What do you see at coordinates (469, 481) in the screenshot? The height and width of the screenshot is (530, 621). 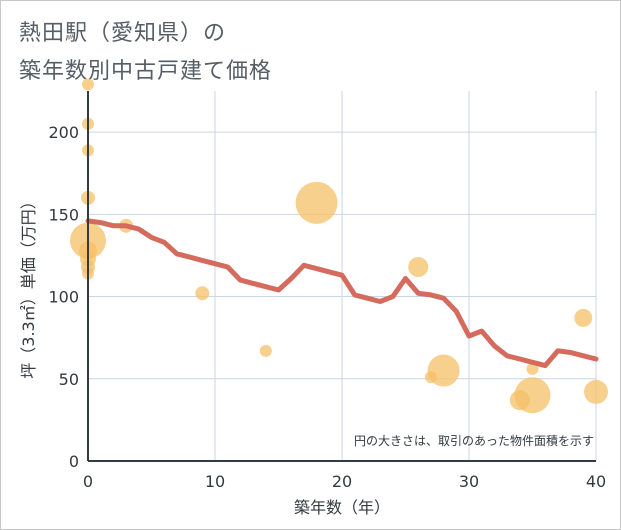 I see `x-tick-label: 30` at bounding box center [469, 481].